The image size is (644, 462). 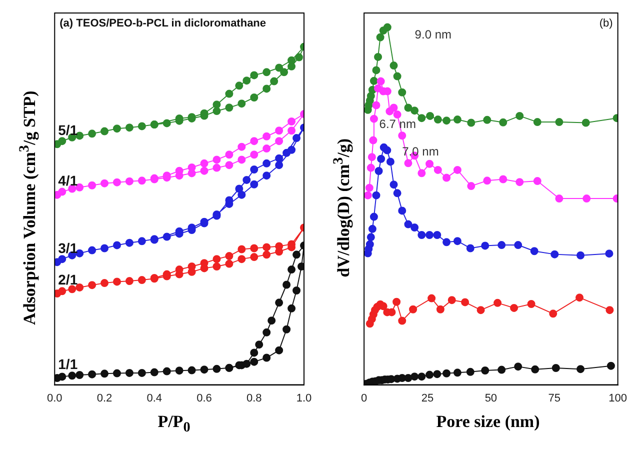 I want to click on x-axis-title: P/P$_{0}$, so click(x=174, y=424).